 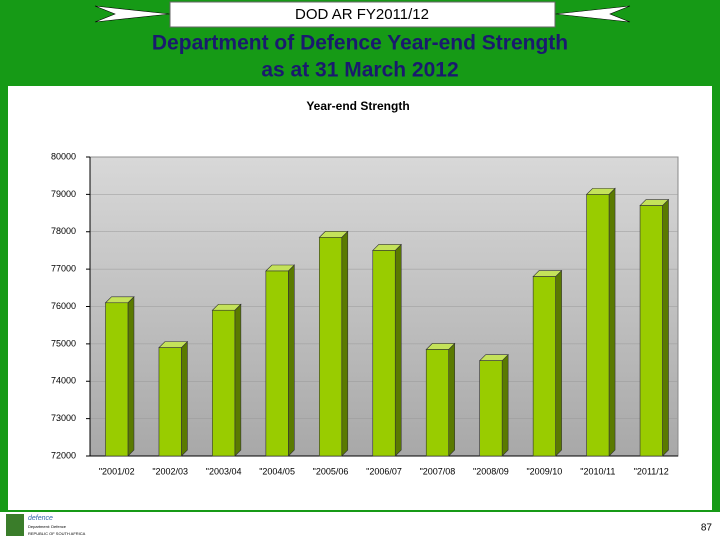 I want to click on logo-word: defence, so click(x=40, y=518).